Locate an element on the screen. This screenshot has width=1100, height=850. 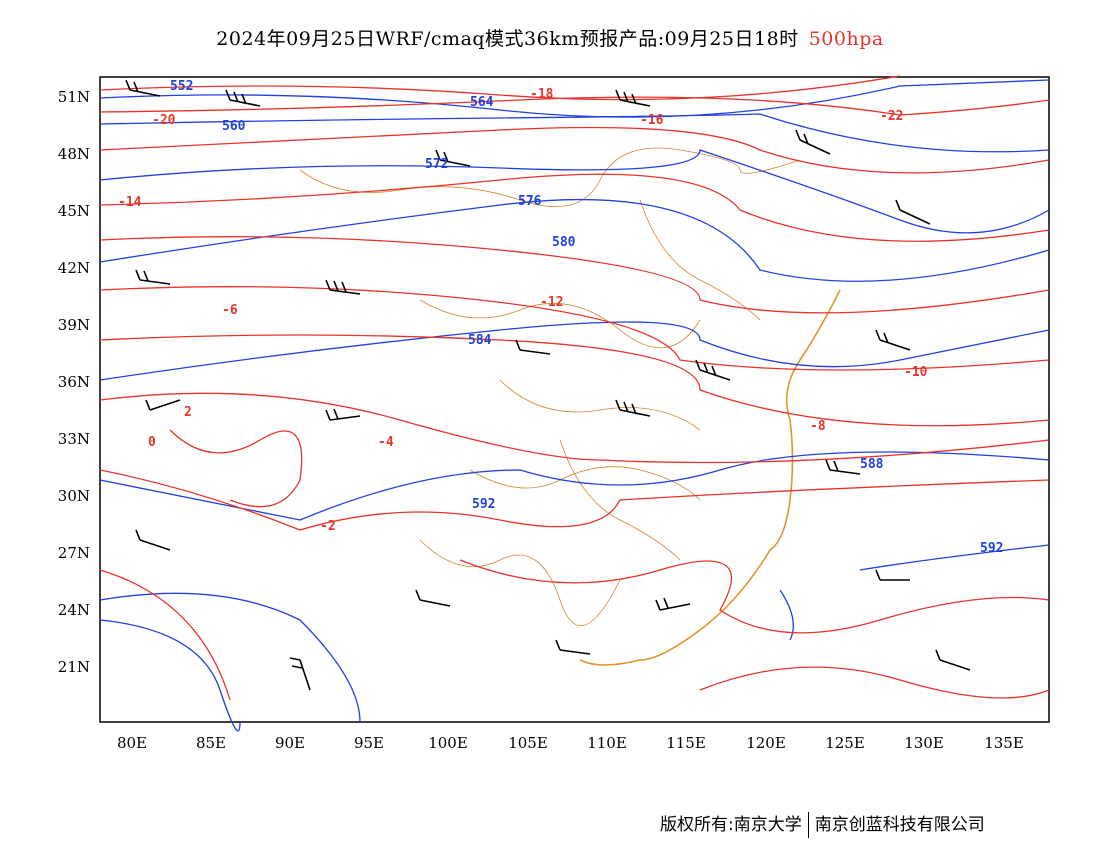
height-label: 560 is located at coordinates (234, 126).